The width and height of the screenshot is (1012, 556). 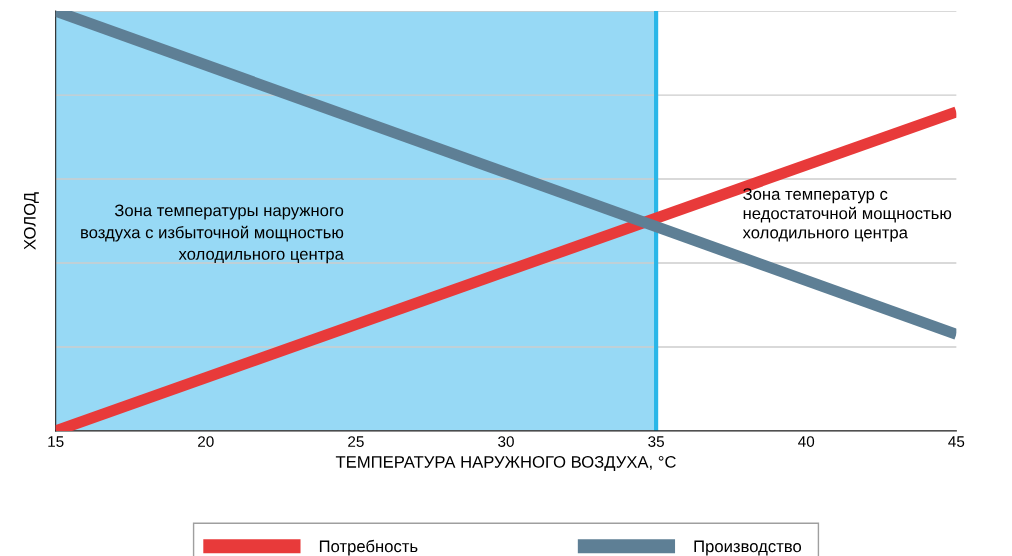 What do you see at coordinates (956, 441) in the screenshot?
I see `x-tick-label: 45` at bounding box center [956, 441].